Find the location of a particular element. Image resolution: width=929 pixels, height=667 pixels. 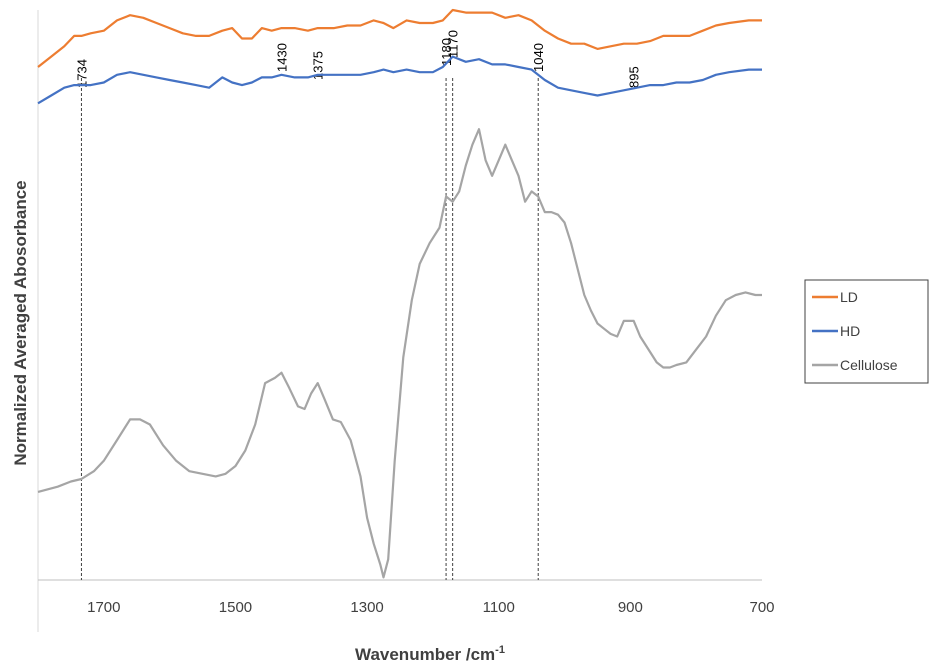

x-tick-900: 900 is located at coordinates (630, 607).